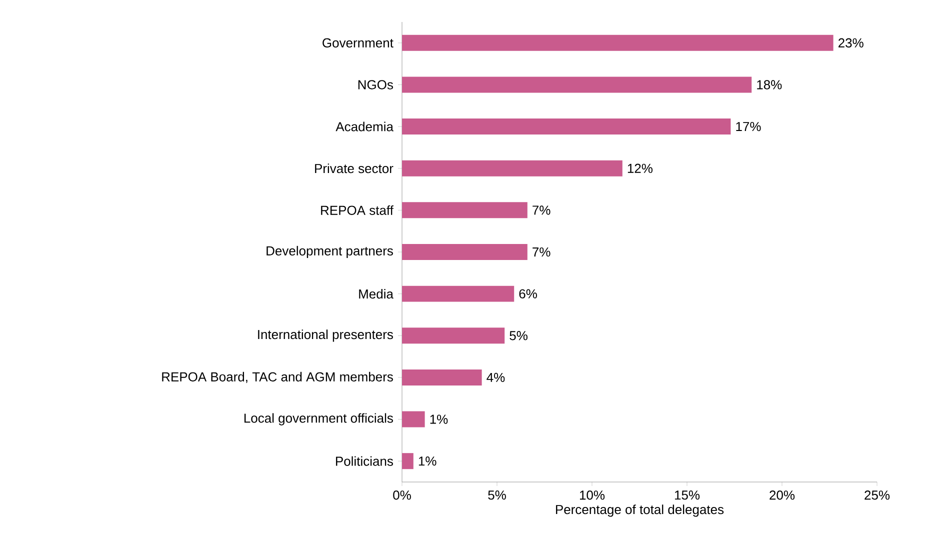  I want to click on data-label: 18%, so click(769, 85).